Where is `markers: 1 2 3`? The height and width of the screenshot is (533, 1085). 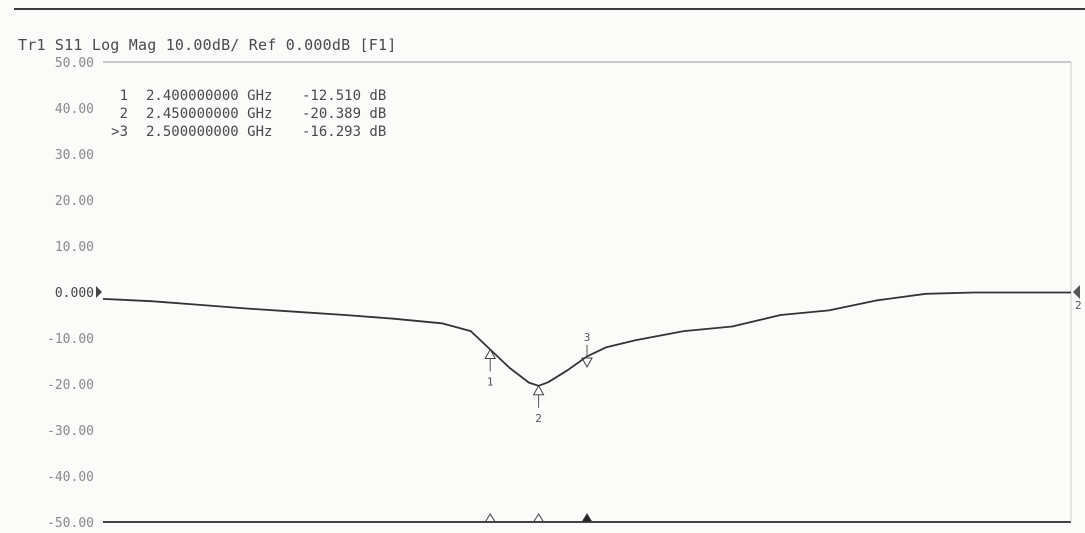 markers: 1 2 3 is located at coordinates (538, 378).